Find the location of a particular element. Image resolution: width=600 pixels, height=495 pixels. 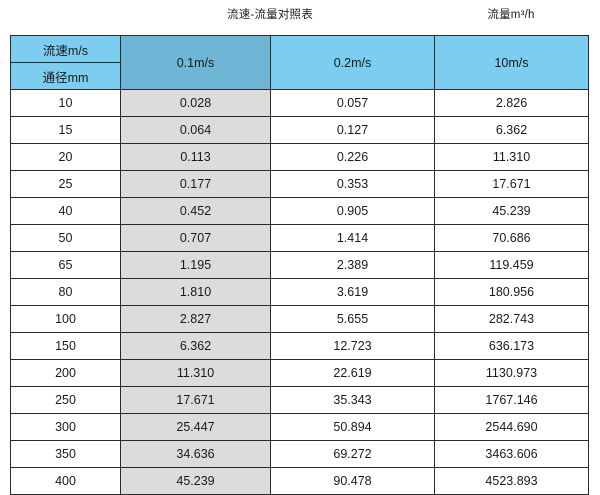

cell-flow-rate-0: 1.195 is located at coordinates (195, 265).